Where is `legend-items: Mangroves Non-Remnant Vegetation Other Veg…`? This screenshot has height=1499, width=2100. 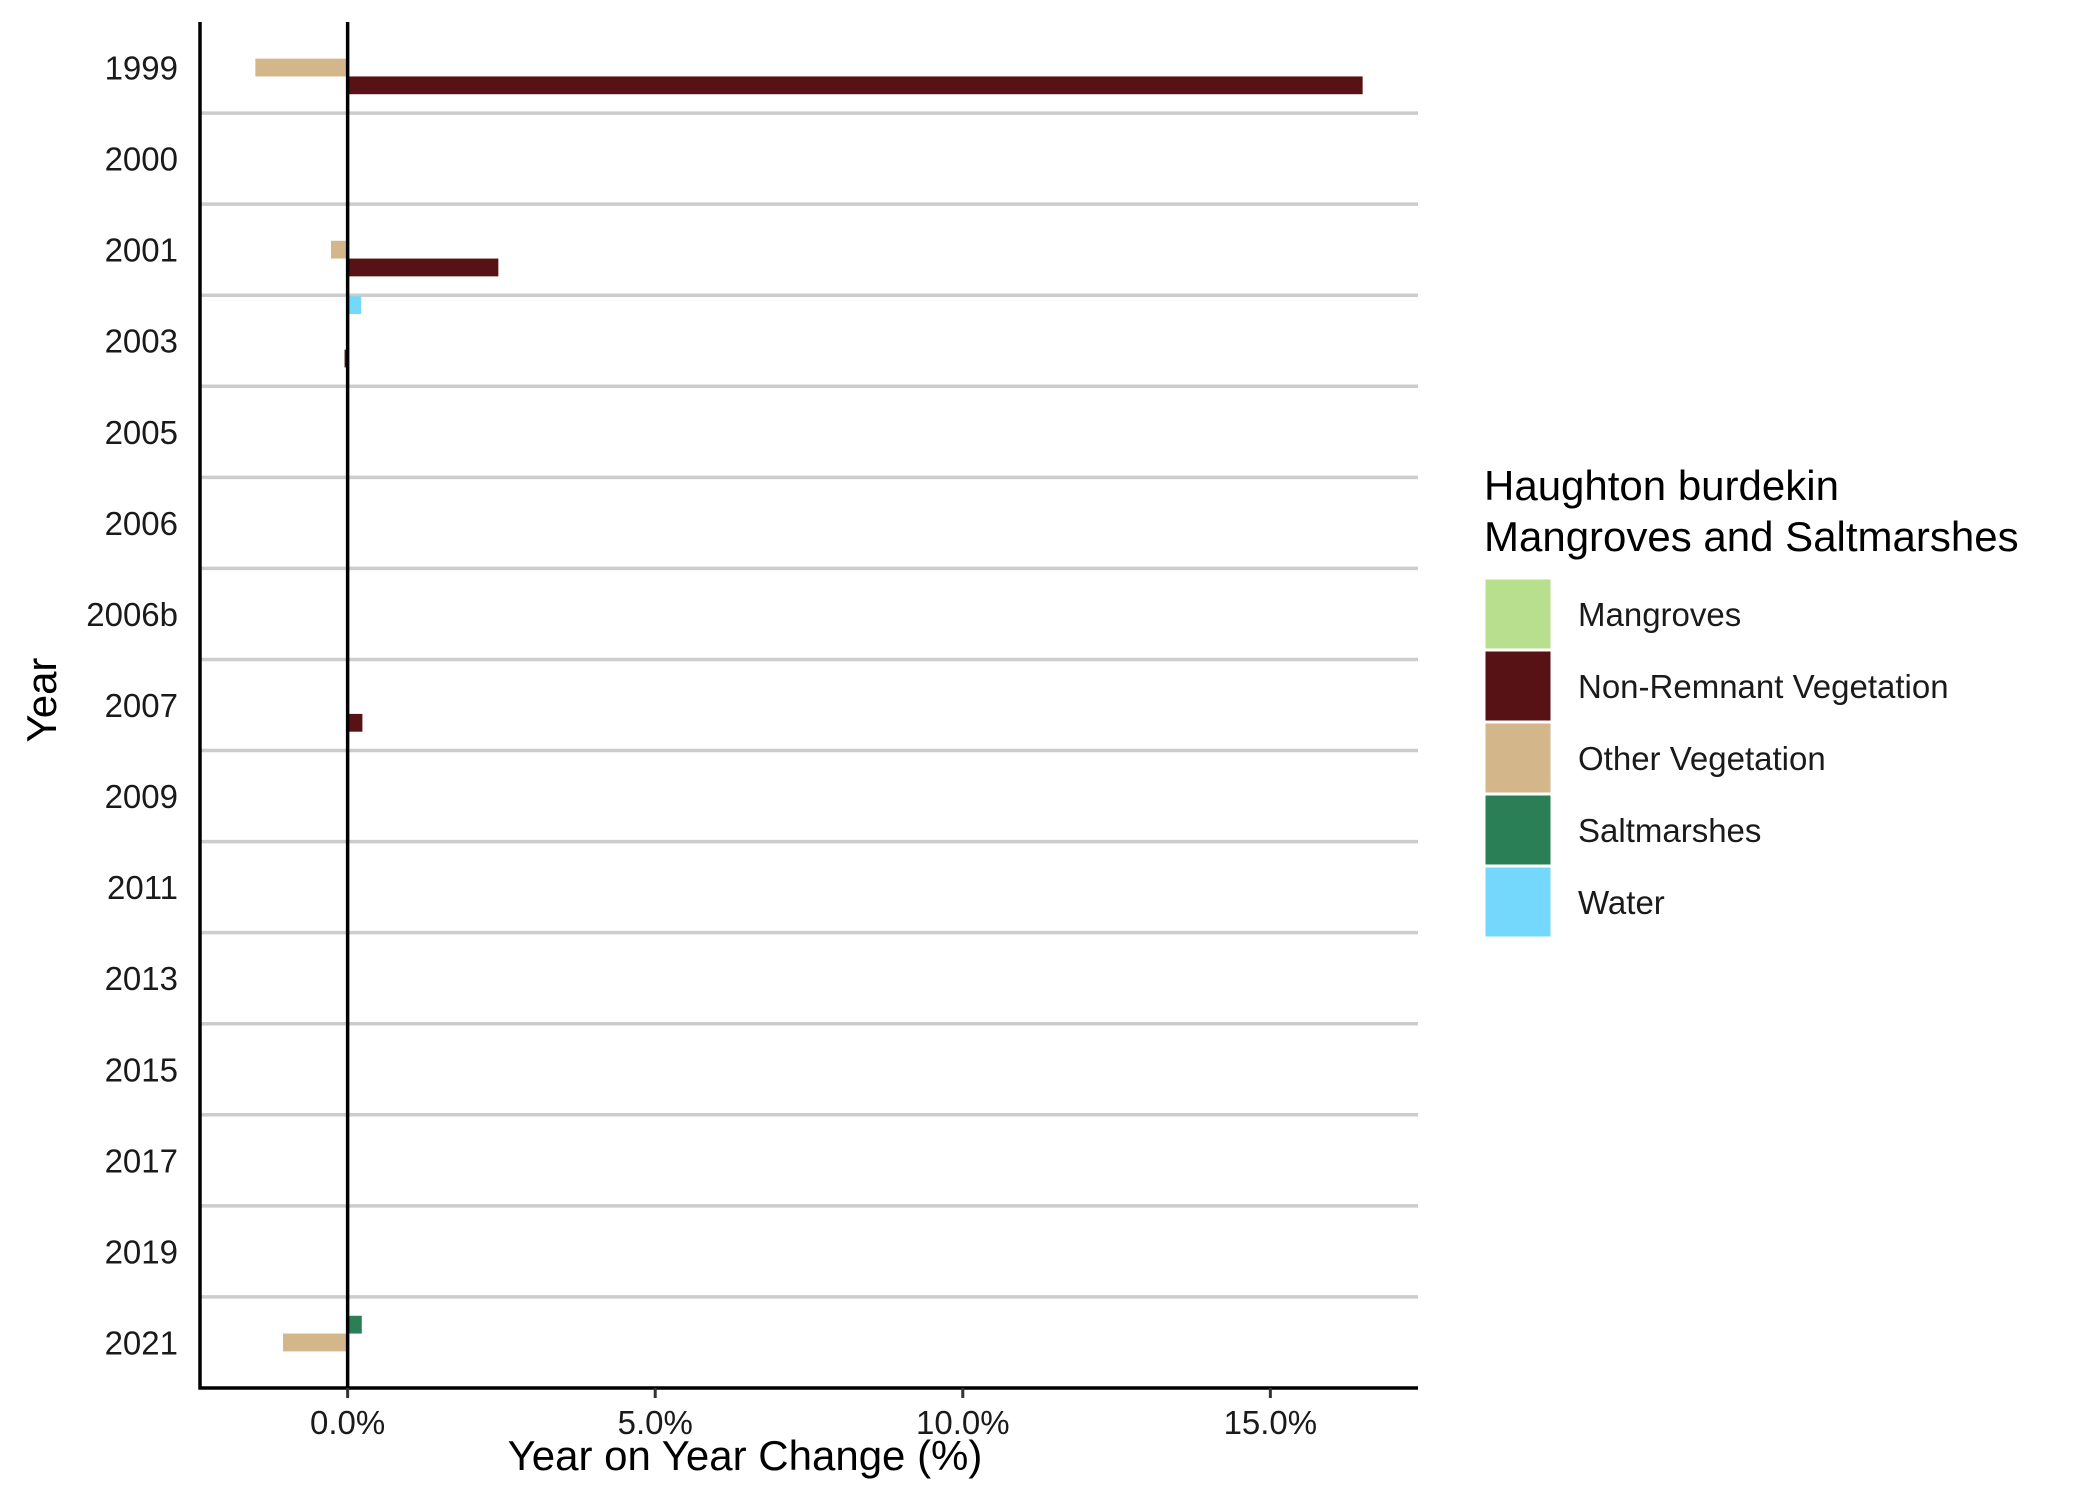 legend-items: Mangroves Non-Remnant Vegetation Other Veg… is located at coordinates (1715, 758).